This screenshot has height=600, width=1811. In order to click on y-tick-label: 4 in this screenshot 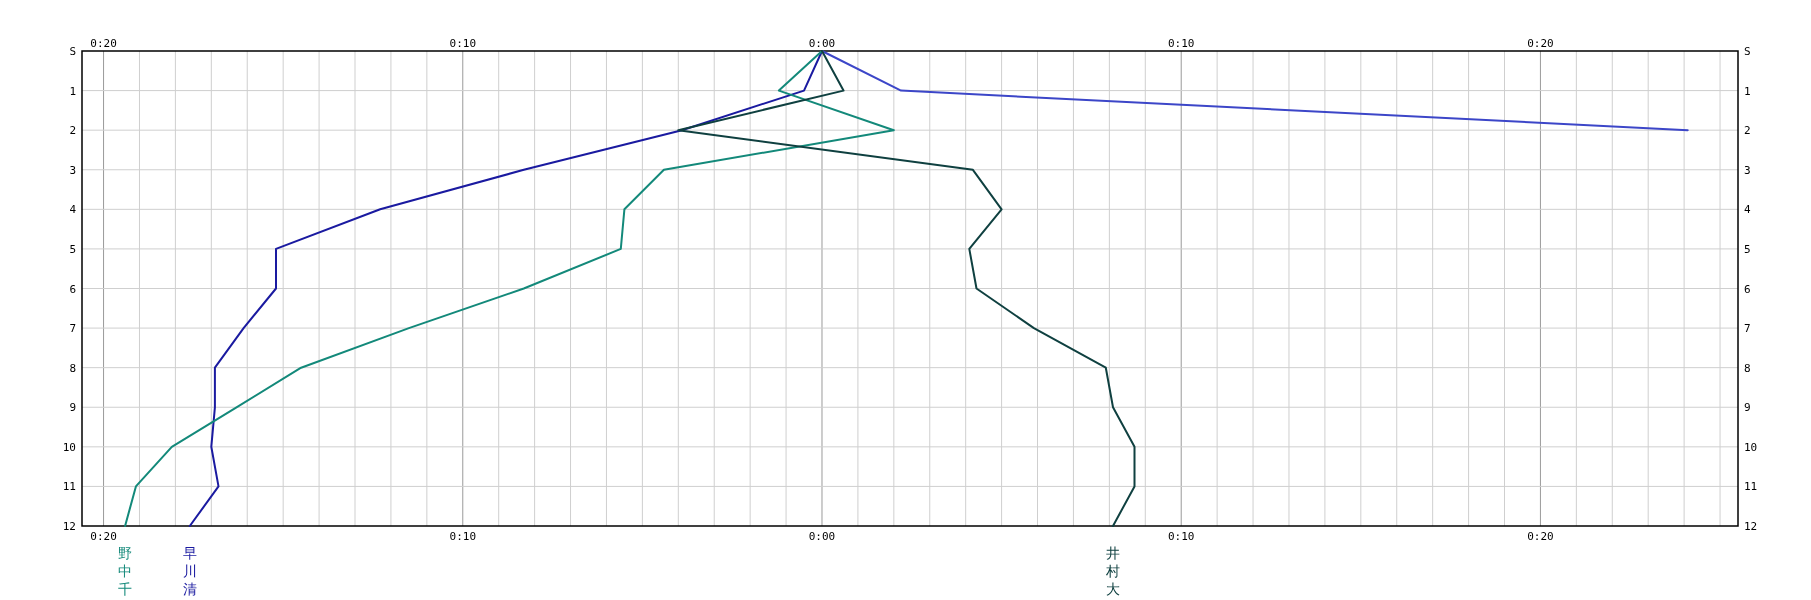, I will do `click(73, 210)`.